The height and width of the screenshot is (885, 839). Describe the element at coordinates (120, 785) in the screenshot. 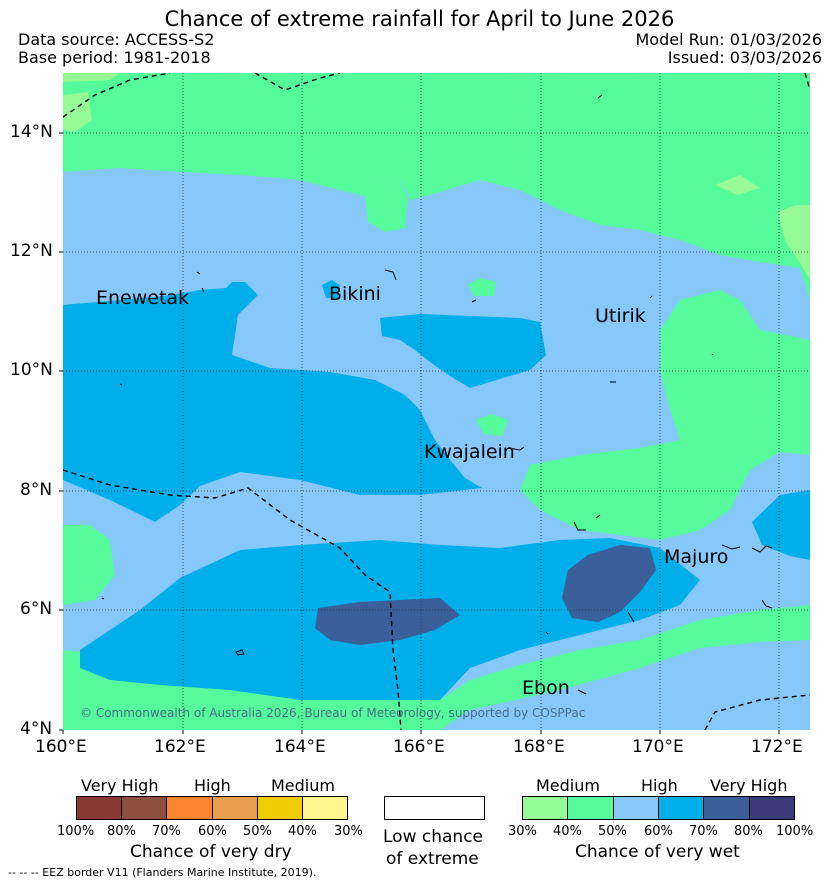

I see `legend-dry-category: Very High` at that location.